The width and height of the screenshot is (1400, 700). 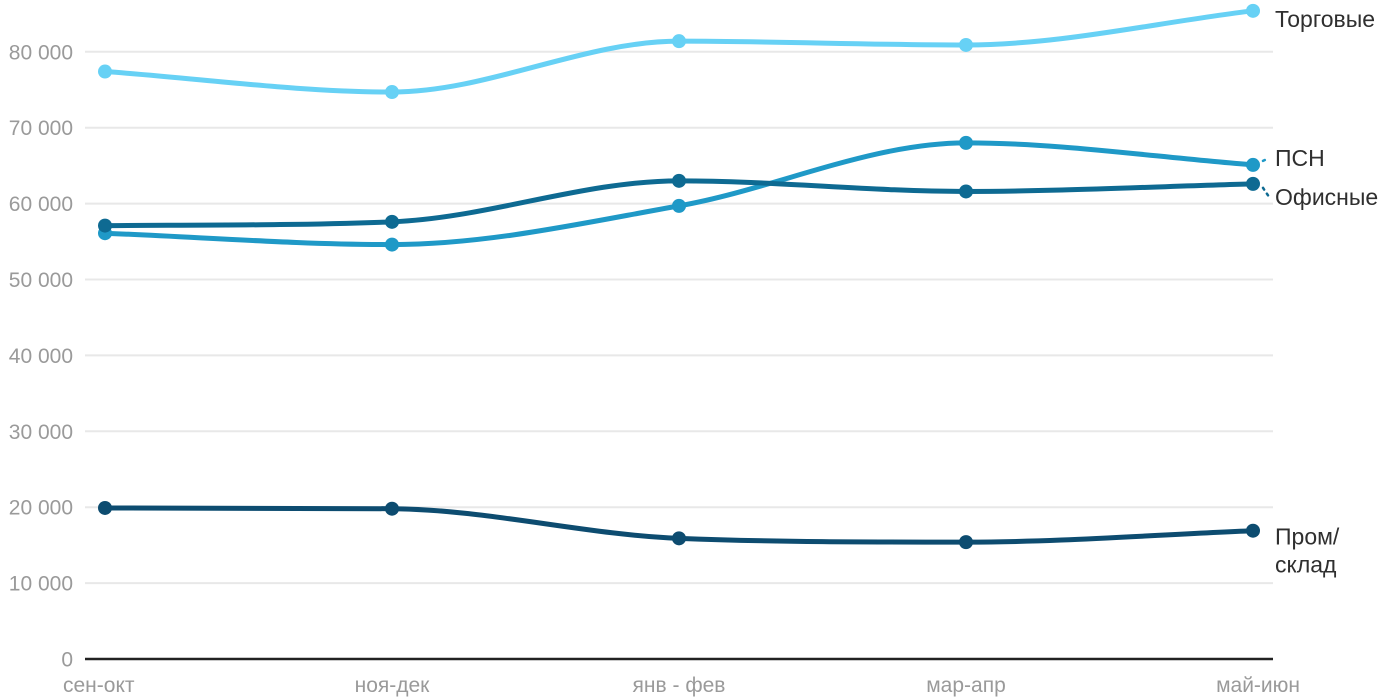 I want to click on y-axis-tick-label-10000: 10 000, so click(x=41, y=584).